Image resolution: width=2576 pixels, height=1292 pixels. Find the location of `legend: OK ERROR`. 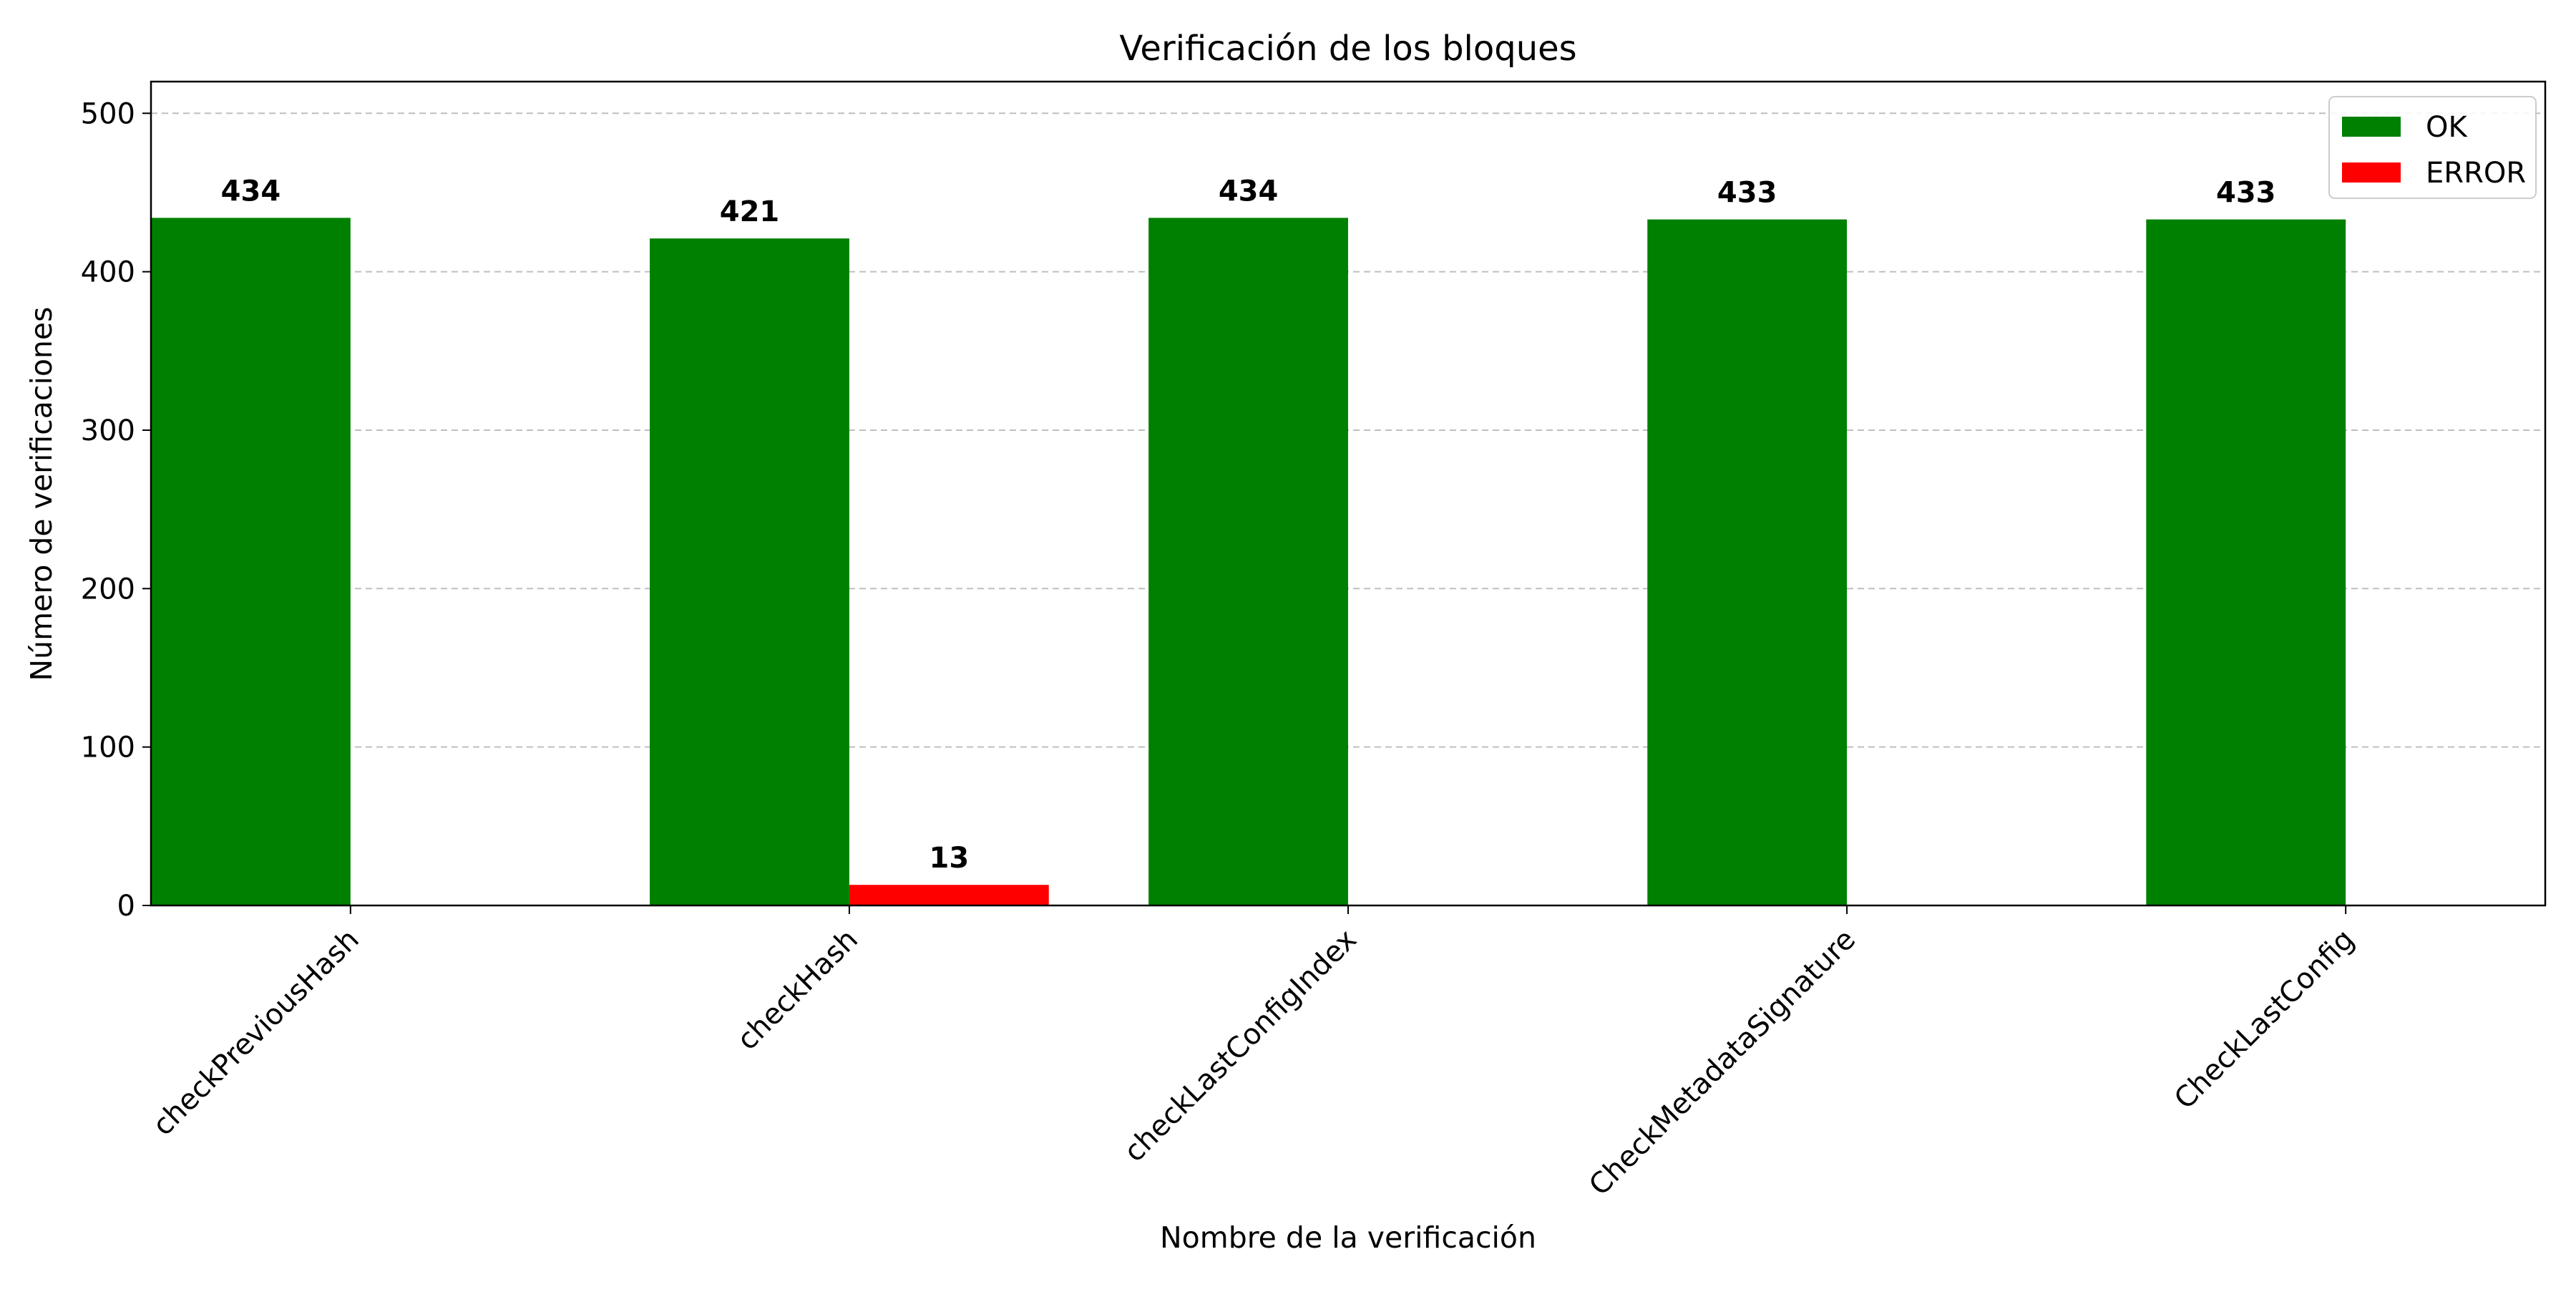

legend: OK ERROR is located at coordinates (2432, 147).